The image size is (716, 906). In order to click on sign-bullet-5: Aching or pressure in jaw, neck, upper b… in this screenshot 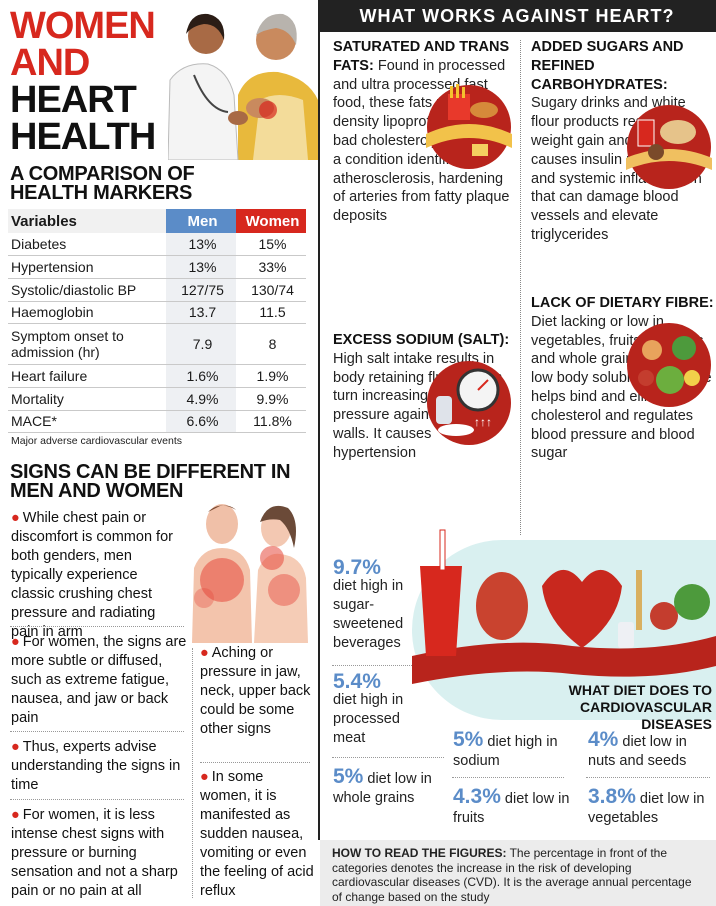, I will do `click(256, 691)`.